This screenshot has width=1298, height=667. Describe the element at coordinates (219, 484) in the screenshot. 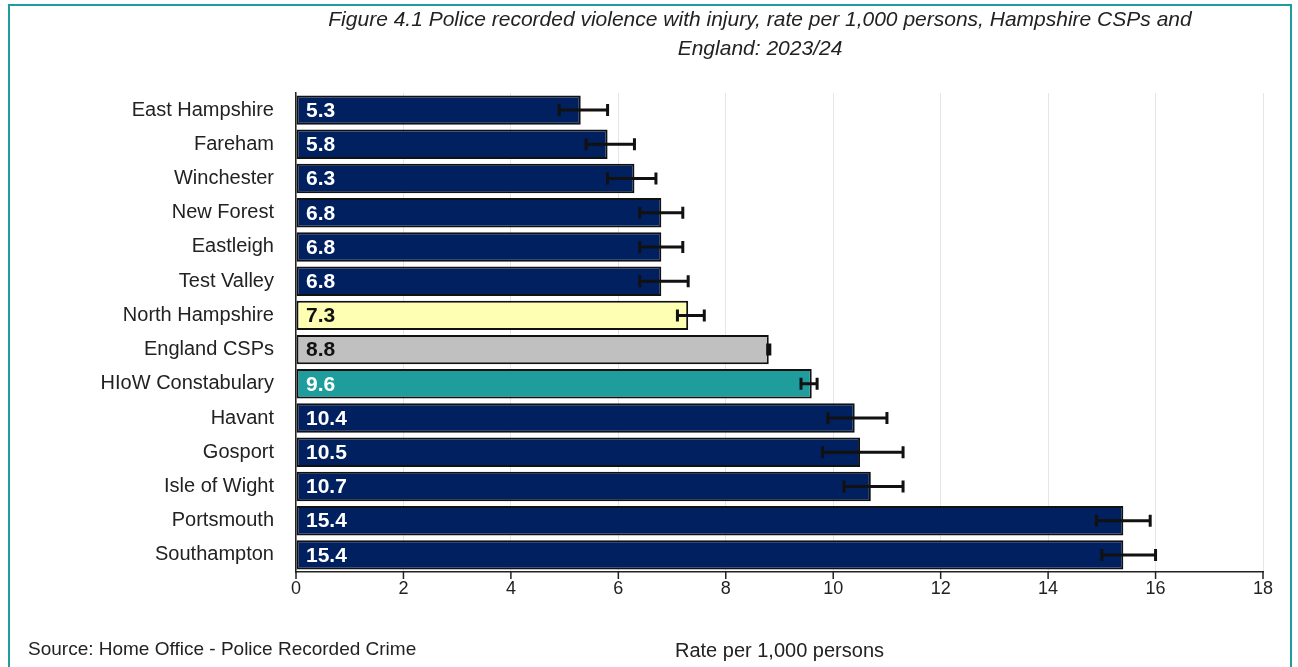

I see `y-tick-label: Isle of Wight` at that location.